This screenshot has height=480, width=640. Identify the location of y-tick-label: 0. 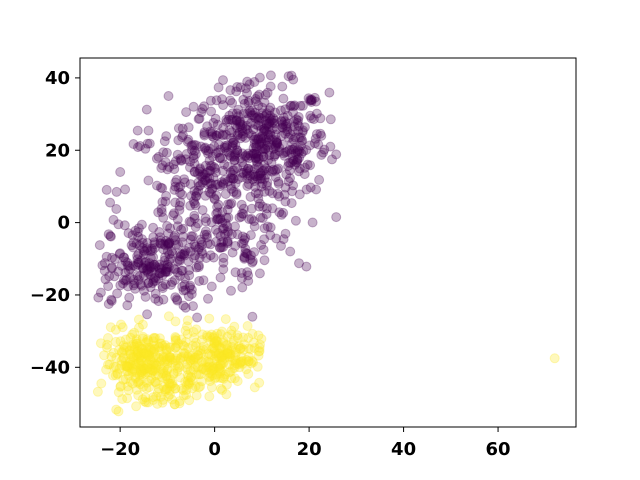
(63, 223).